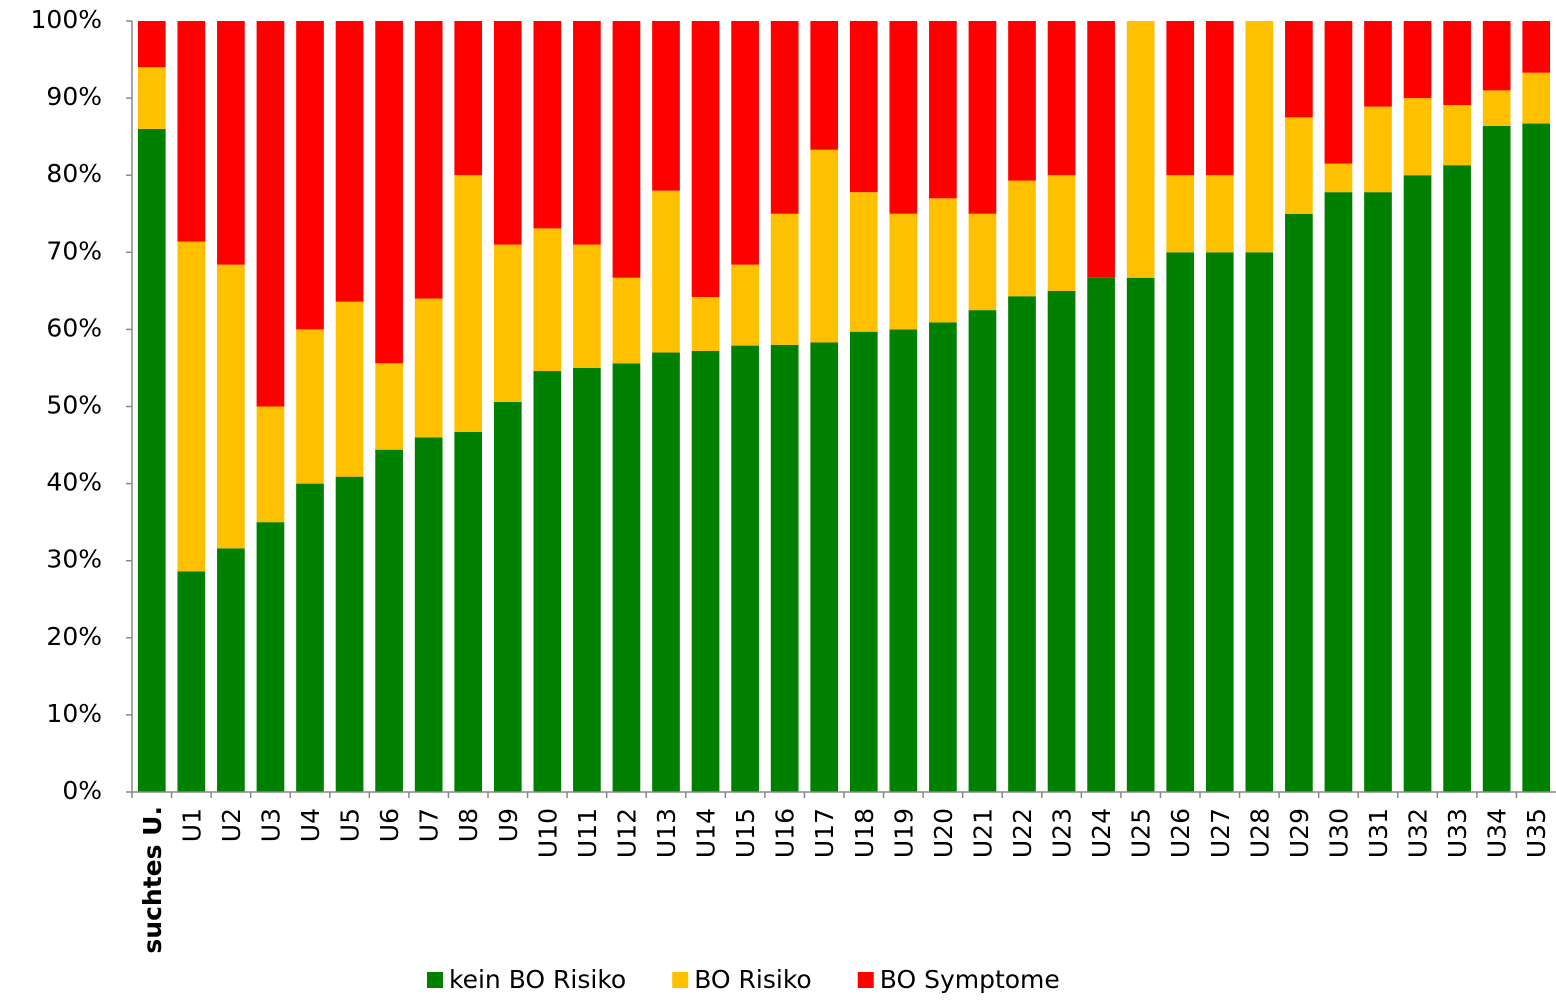 This screenshot has width=1556, height=1000. I want to click on x-tick-label: U16, so click(785, 833).